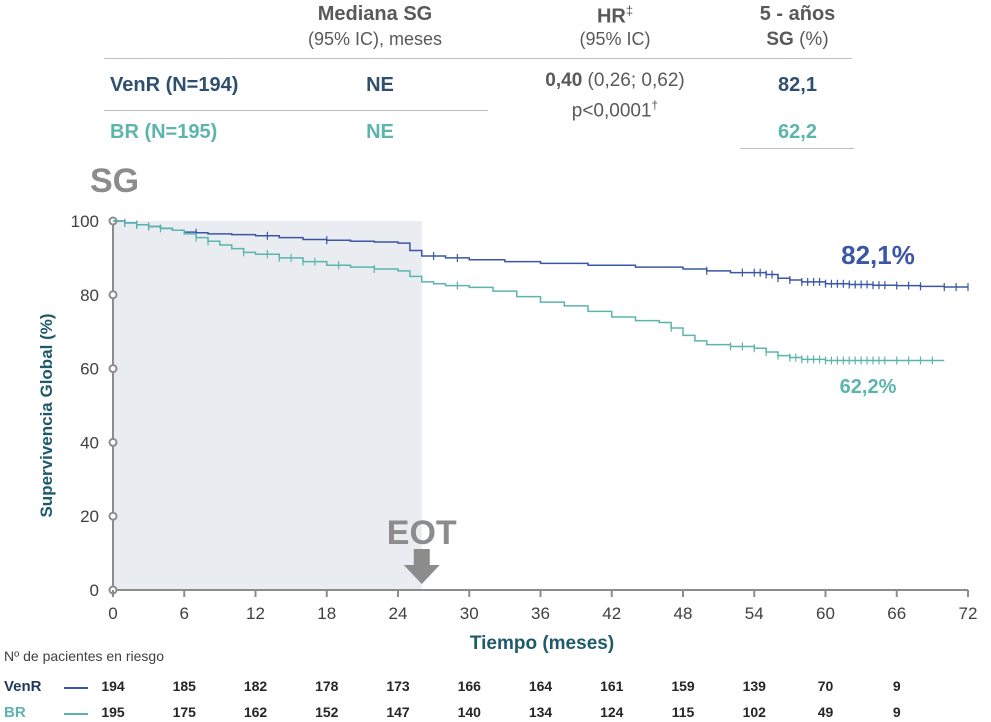 This screenshot has height=722, width=991. Describe the element at coordinates (113, 712) in the screenshot. I see `risk-count: 195` at that location.